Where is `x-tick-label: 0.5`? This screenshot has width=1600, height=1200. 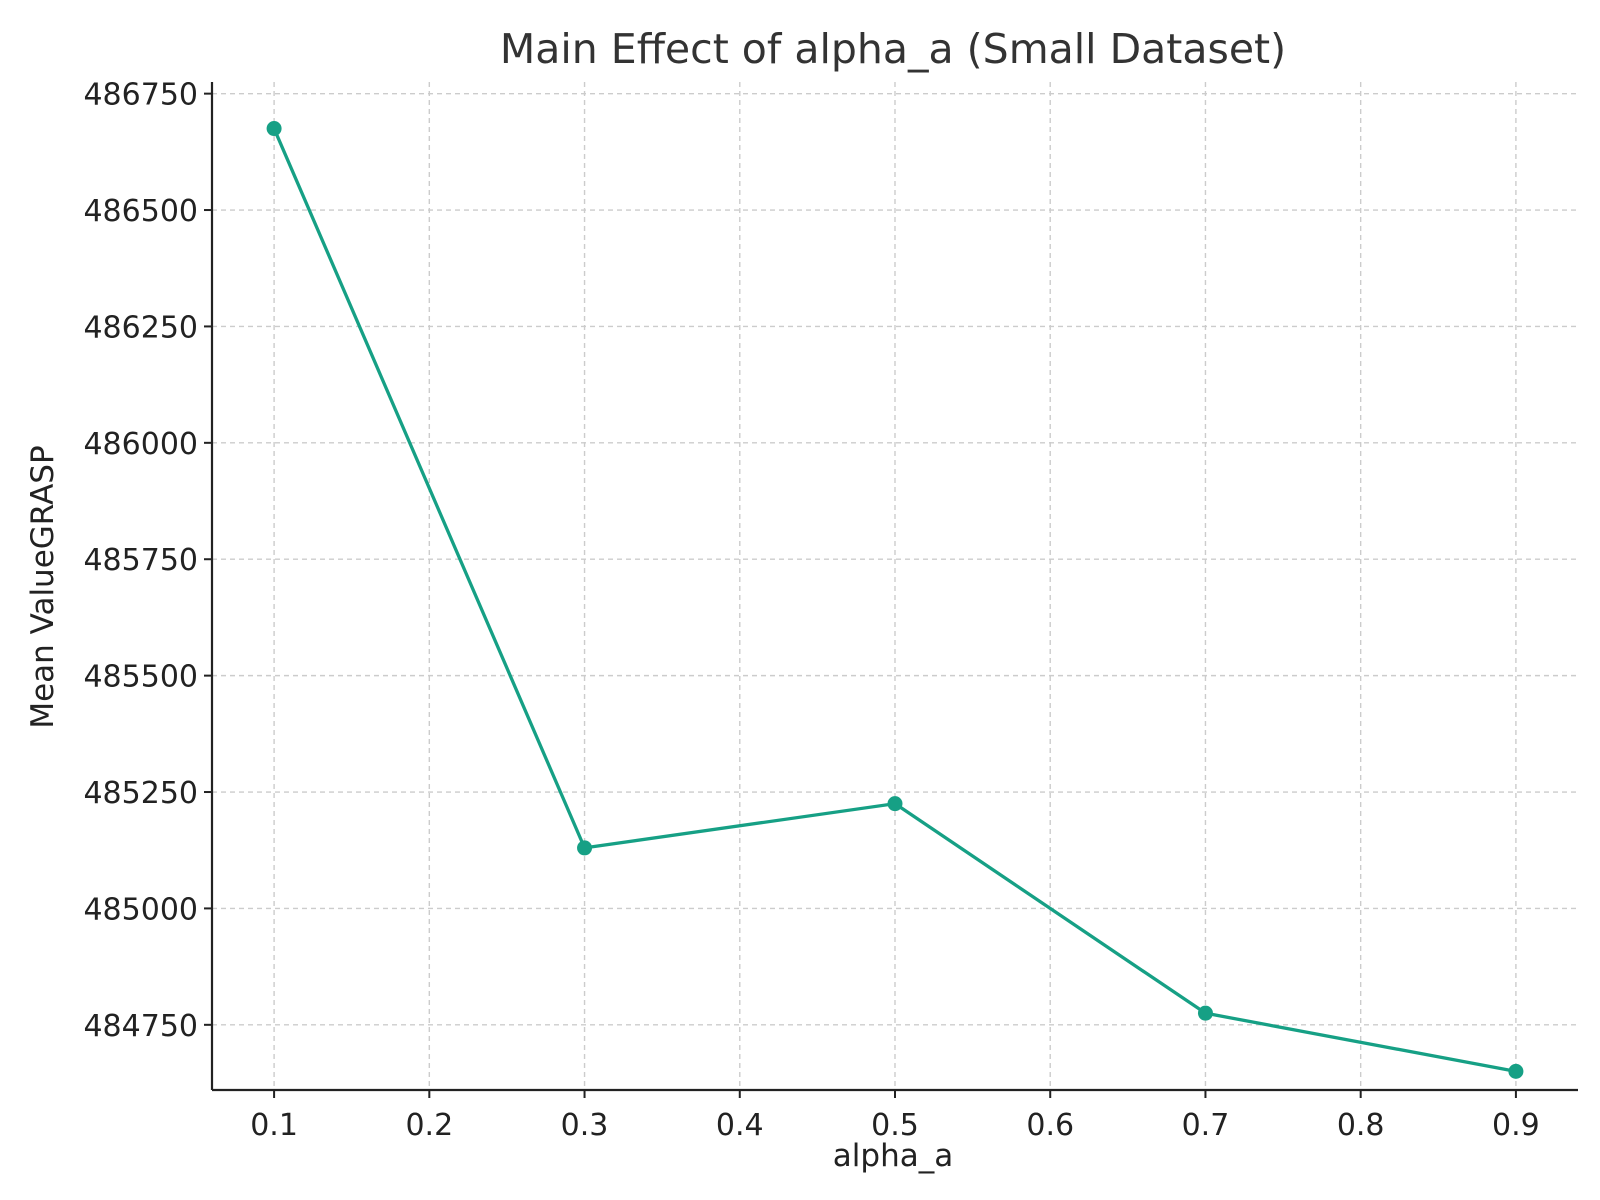
x-tick-label: 0.5 is located at coordinates (895, 1125).